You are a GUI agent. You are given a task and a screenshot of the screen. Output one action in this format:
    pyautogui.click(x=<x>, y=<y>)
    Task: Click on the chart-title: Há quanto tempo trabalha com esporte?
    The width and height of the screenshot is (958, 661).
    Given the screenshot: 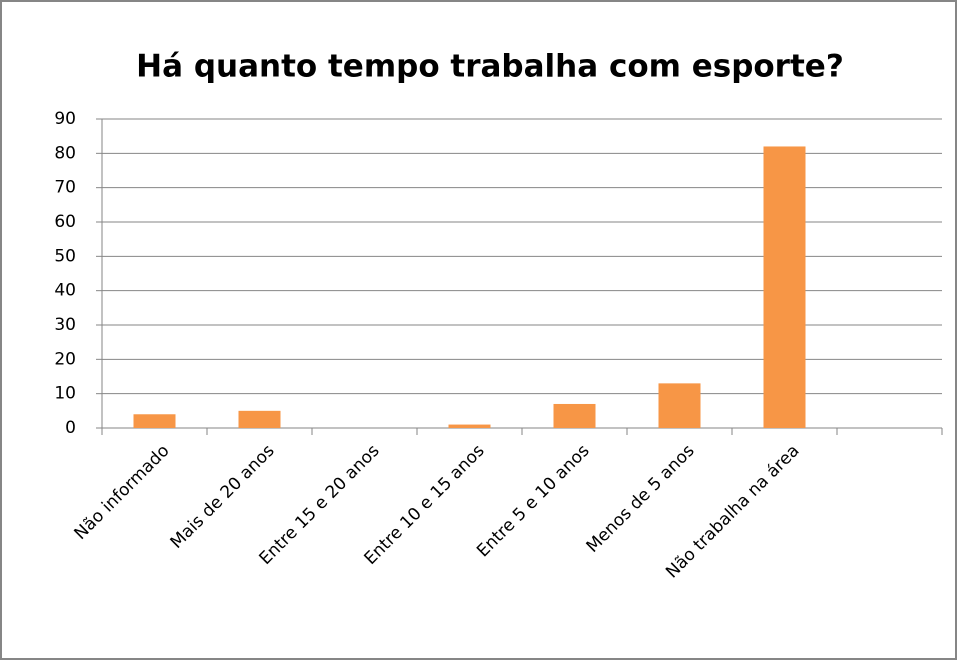 What is the action you would take?
    pyautogui.click(x=490, y=67)
    